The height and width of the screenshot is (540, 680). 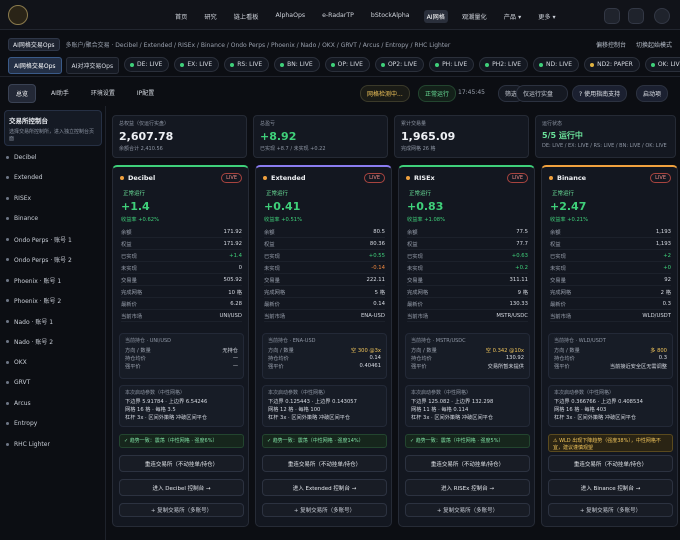 I want to click on status-pill: DE: LIVE, so click(x=147, y=64).